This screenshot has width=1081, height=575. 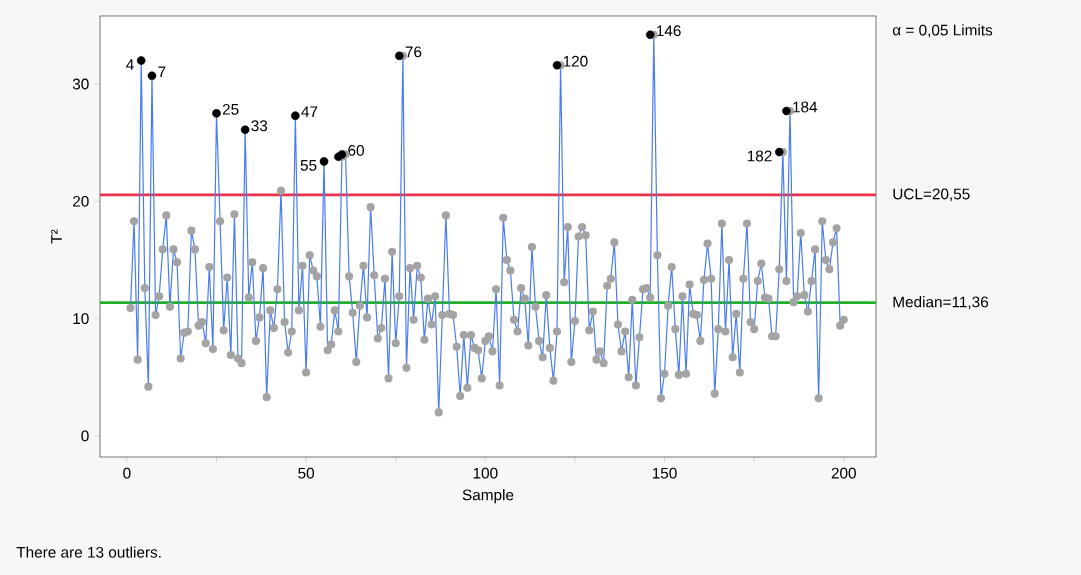 I want to click on y-tick-label: 10, so click(x=81, y=319).